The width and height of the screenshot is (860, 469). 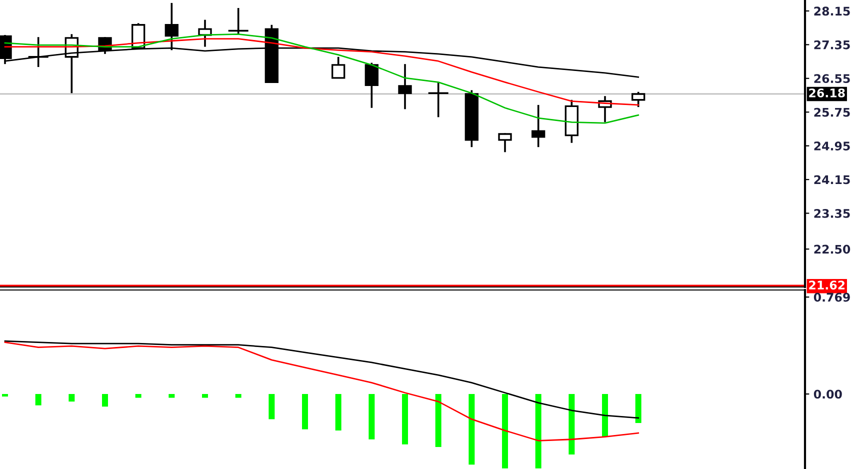 I want to click on y-tick-label: 26.55, so click(x=832, y=79).